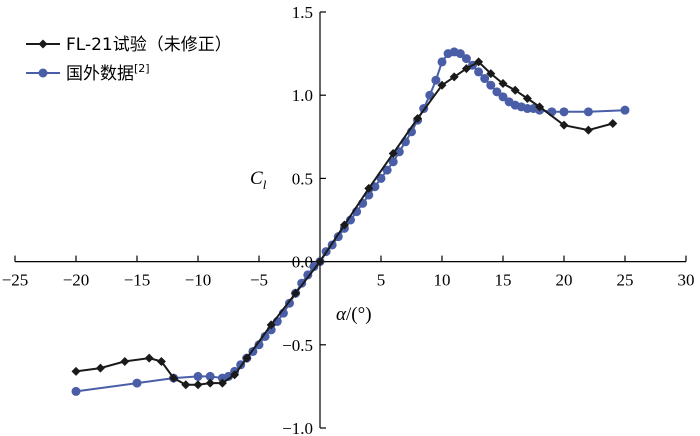 The width and height of the screenshot is (700, 436). What do you see at coordinates (302, 262) in the screenshot?
I see `y-tick-label: 0.0` at bounding box center [302, 262].